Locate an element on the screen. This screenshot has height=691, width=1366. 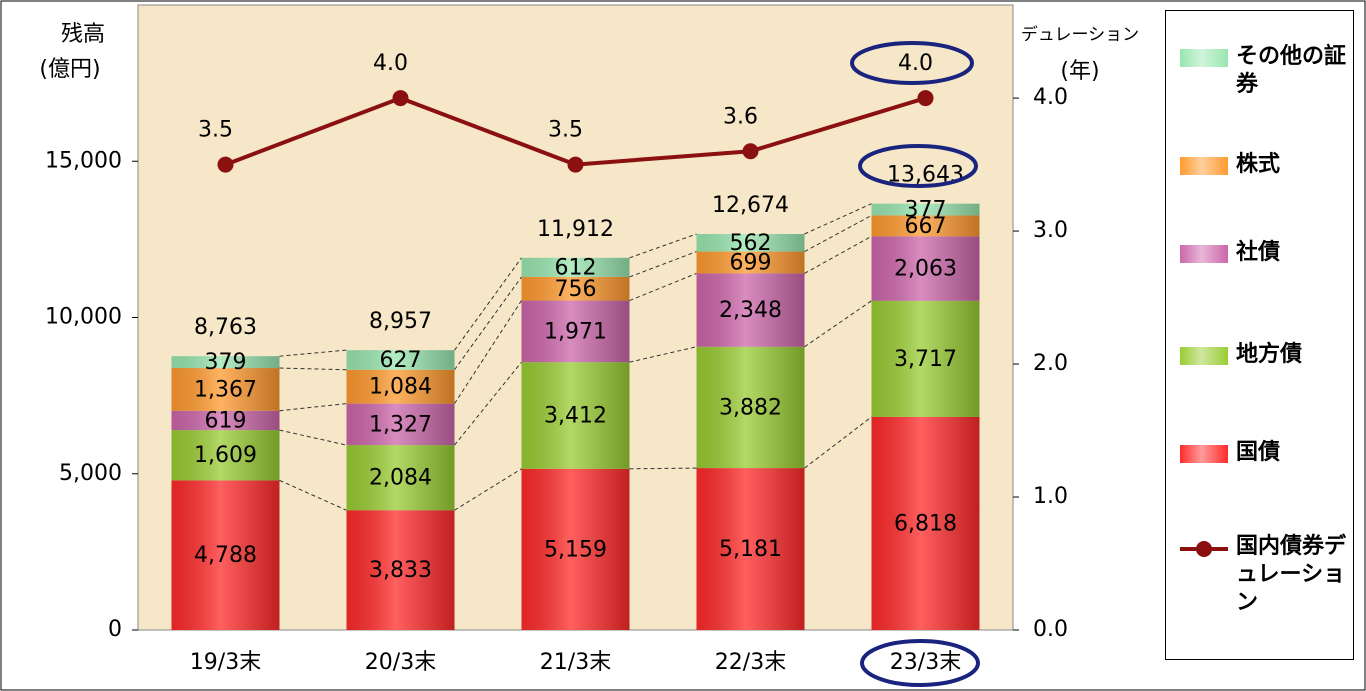
data-label: 619 is located at coordinates (226, 420).